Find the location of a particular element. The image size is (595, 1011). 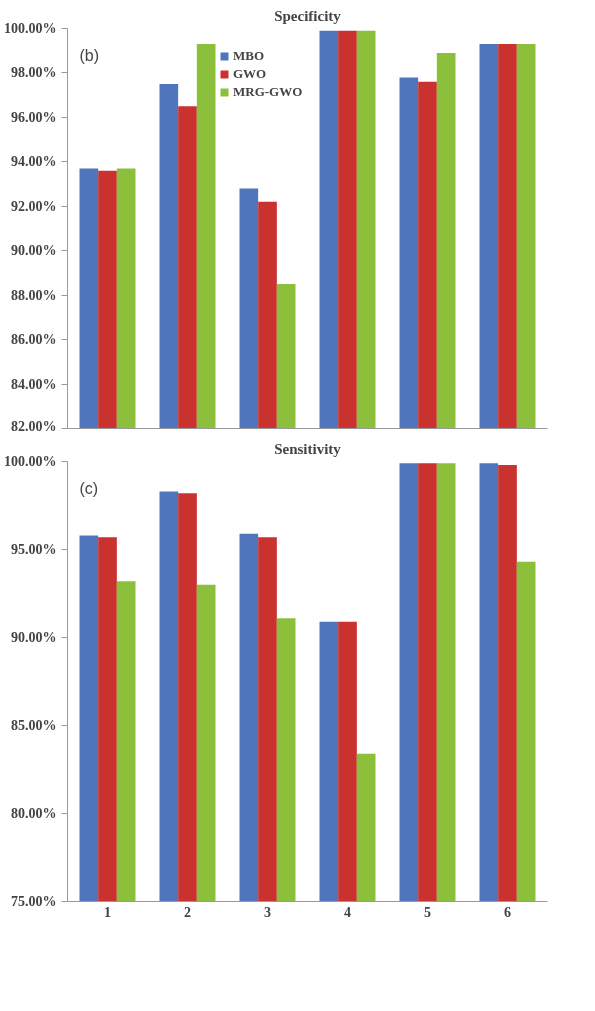

y-tick-label: 94.00% is located at coordinates (34, 162).